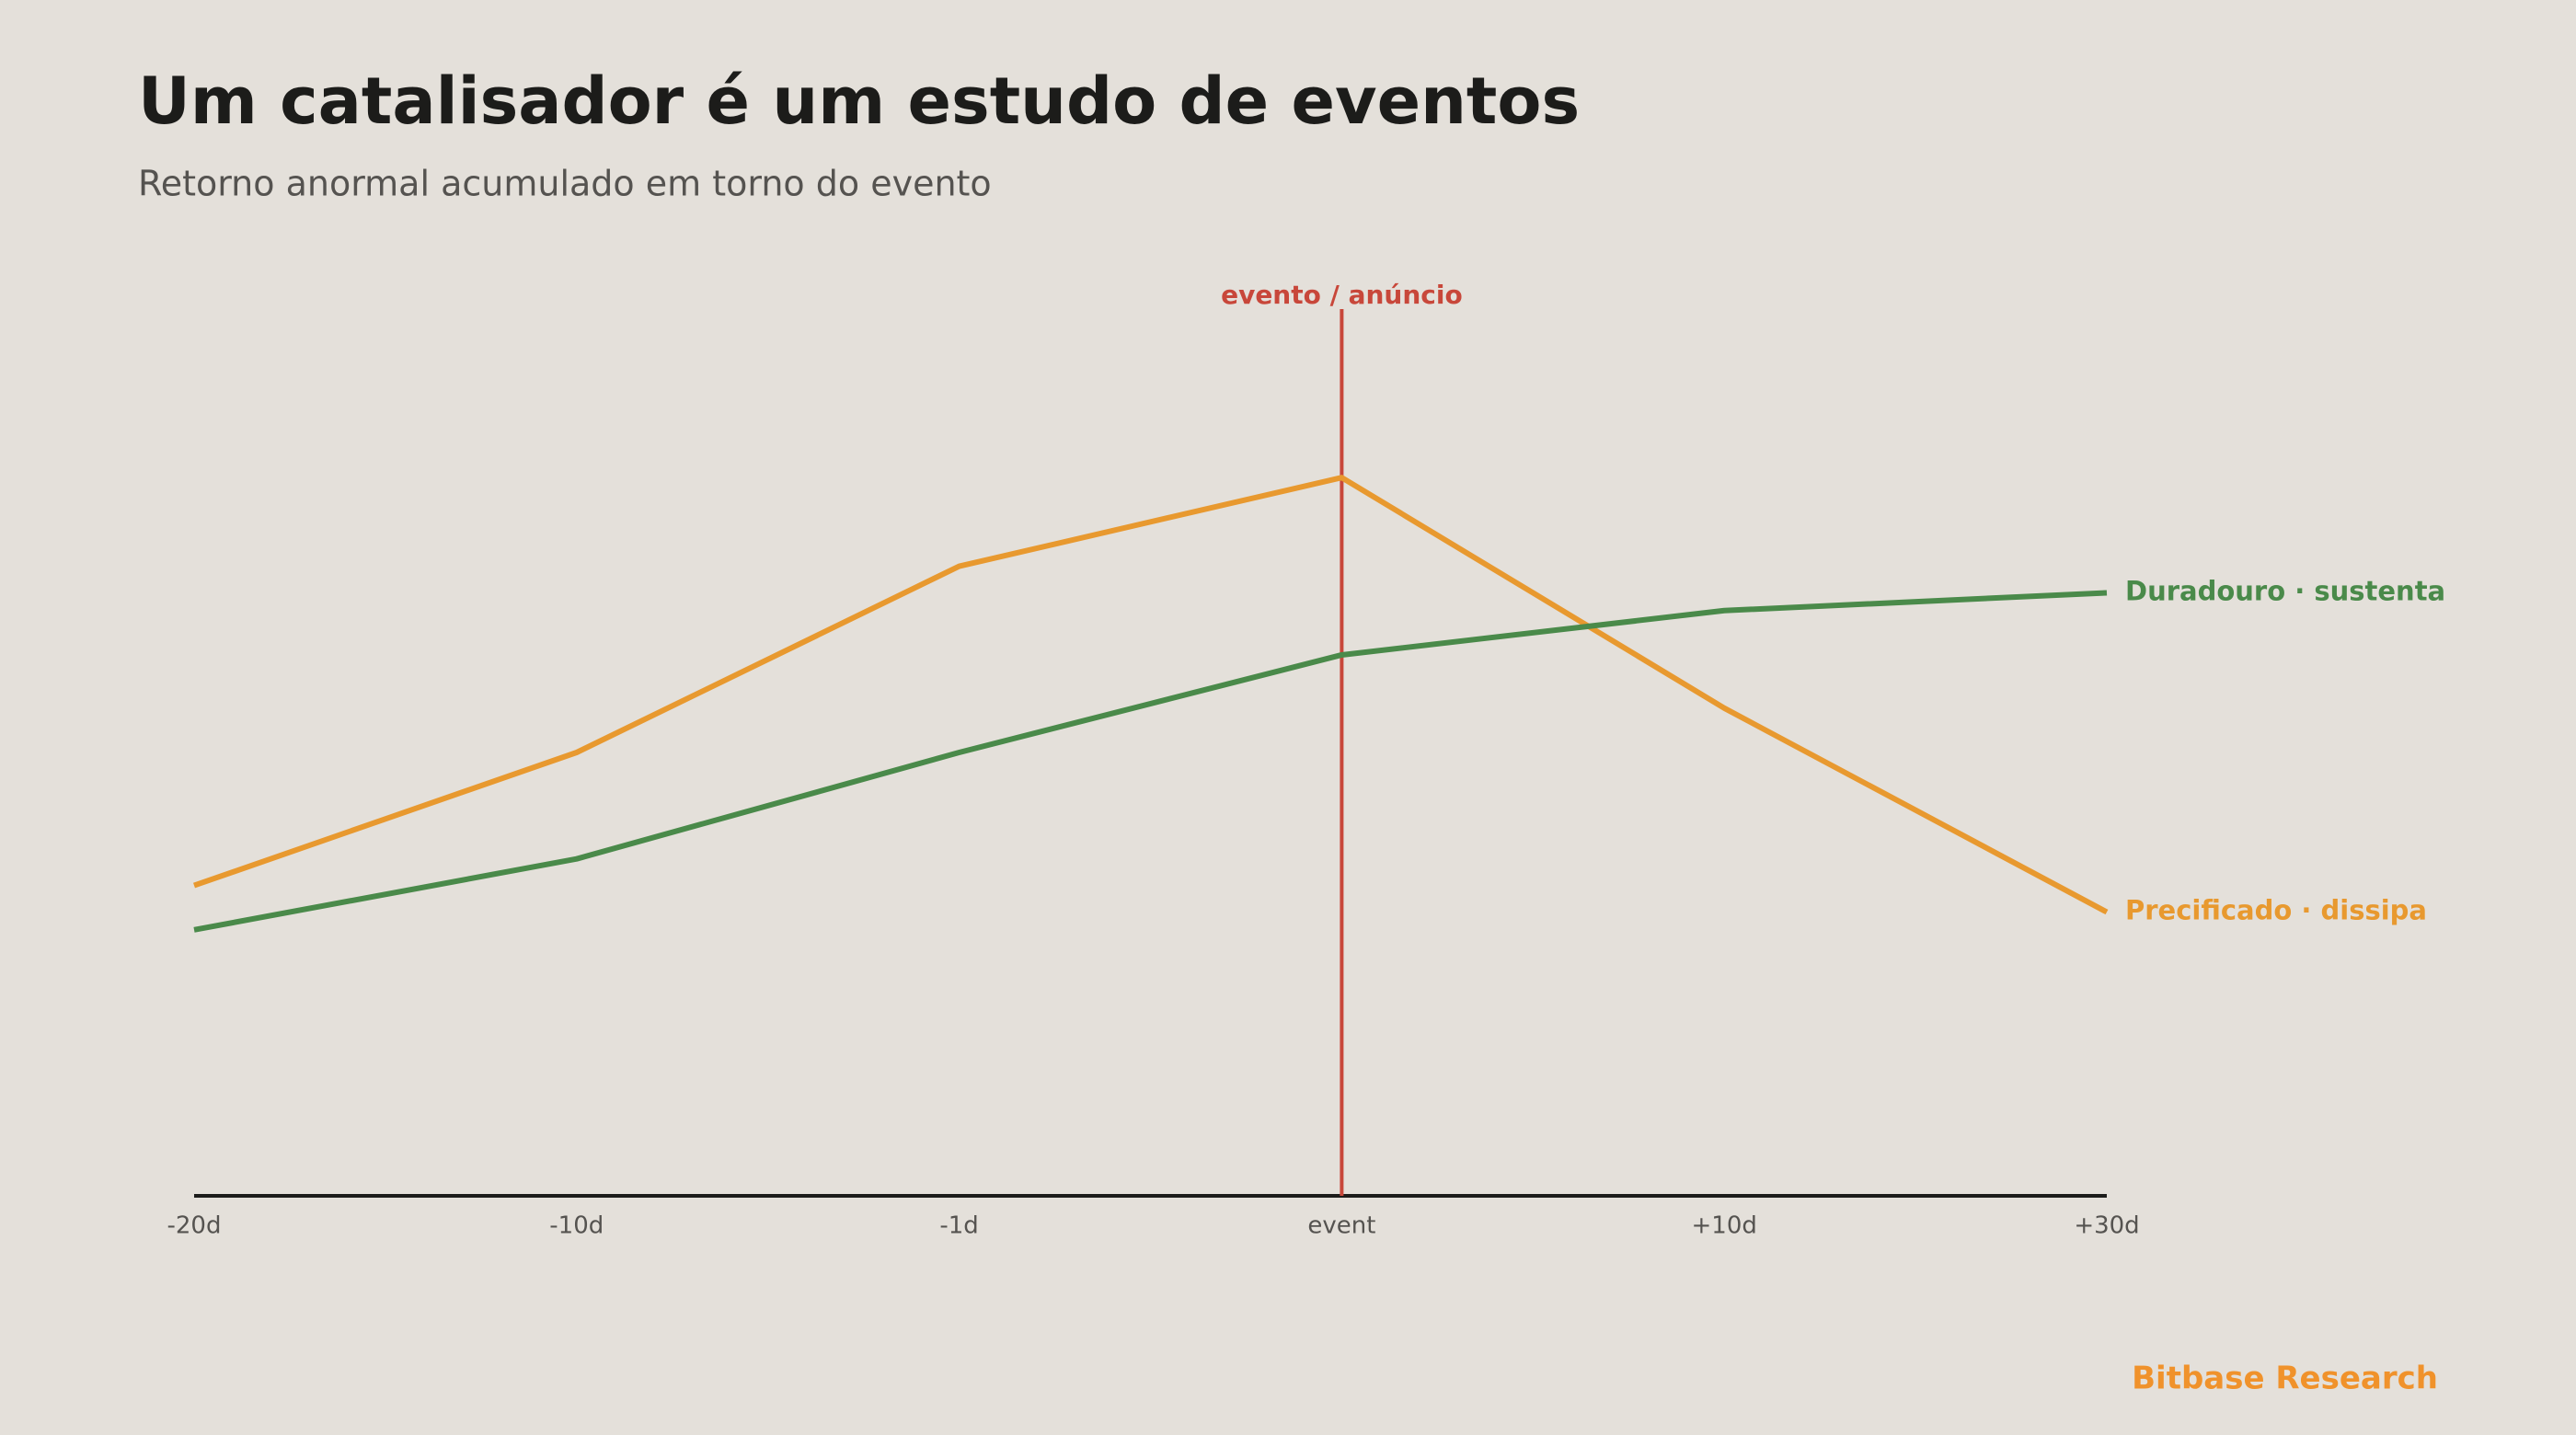  Describe the element at coordinates (2285, 590) in the screenshot. I see `series-label: Duradouro · sustenta` at that location.